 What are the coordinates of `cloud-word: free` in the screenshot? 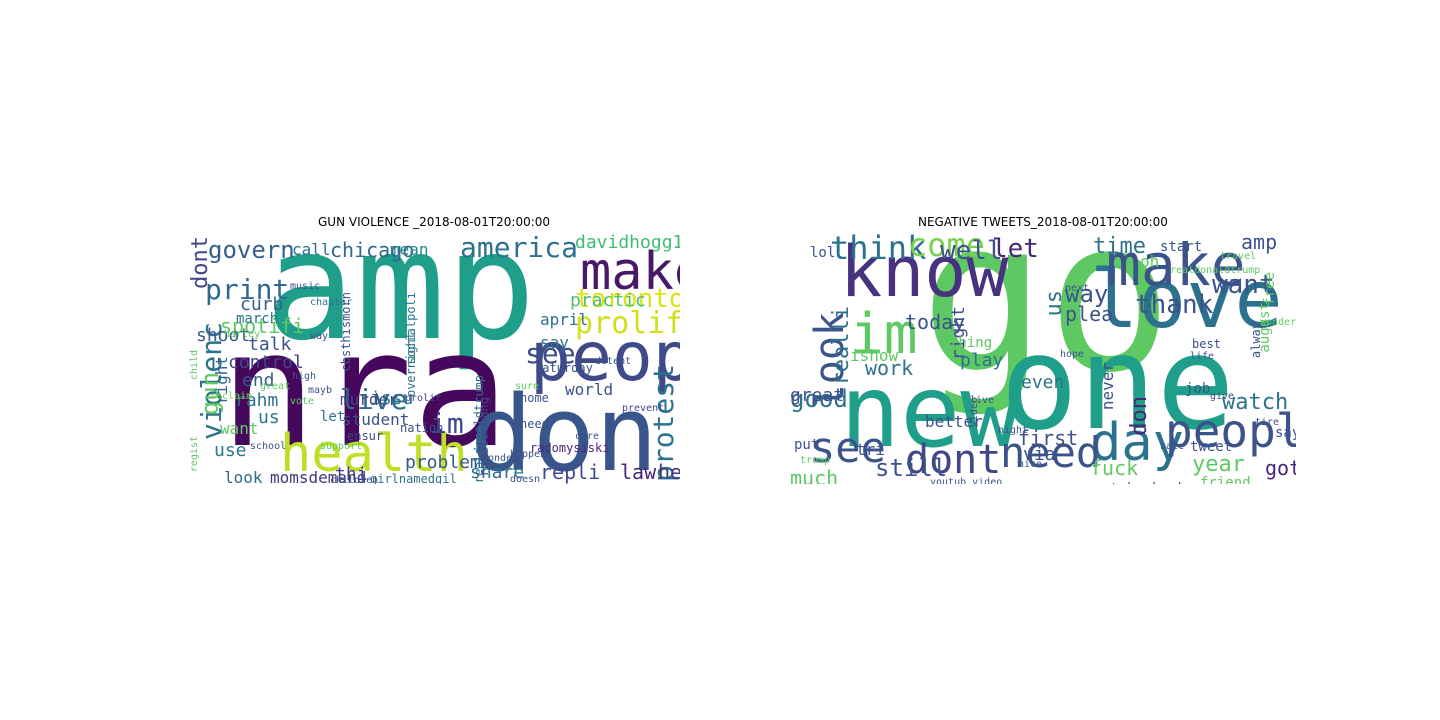 It's located at (1270, 289).